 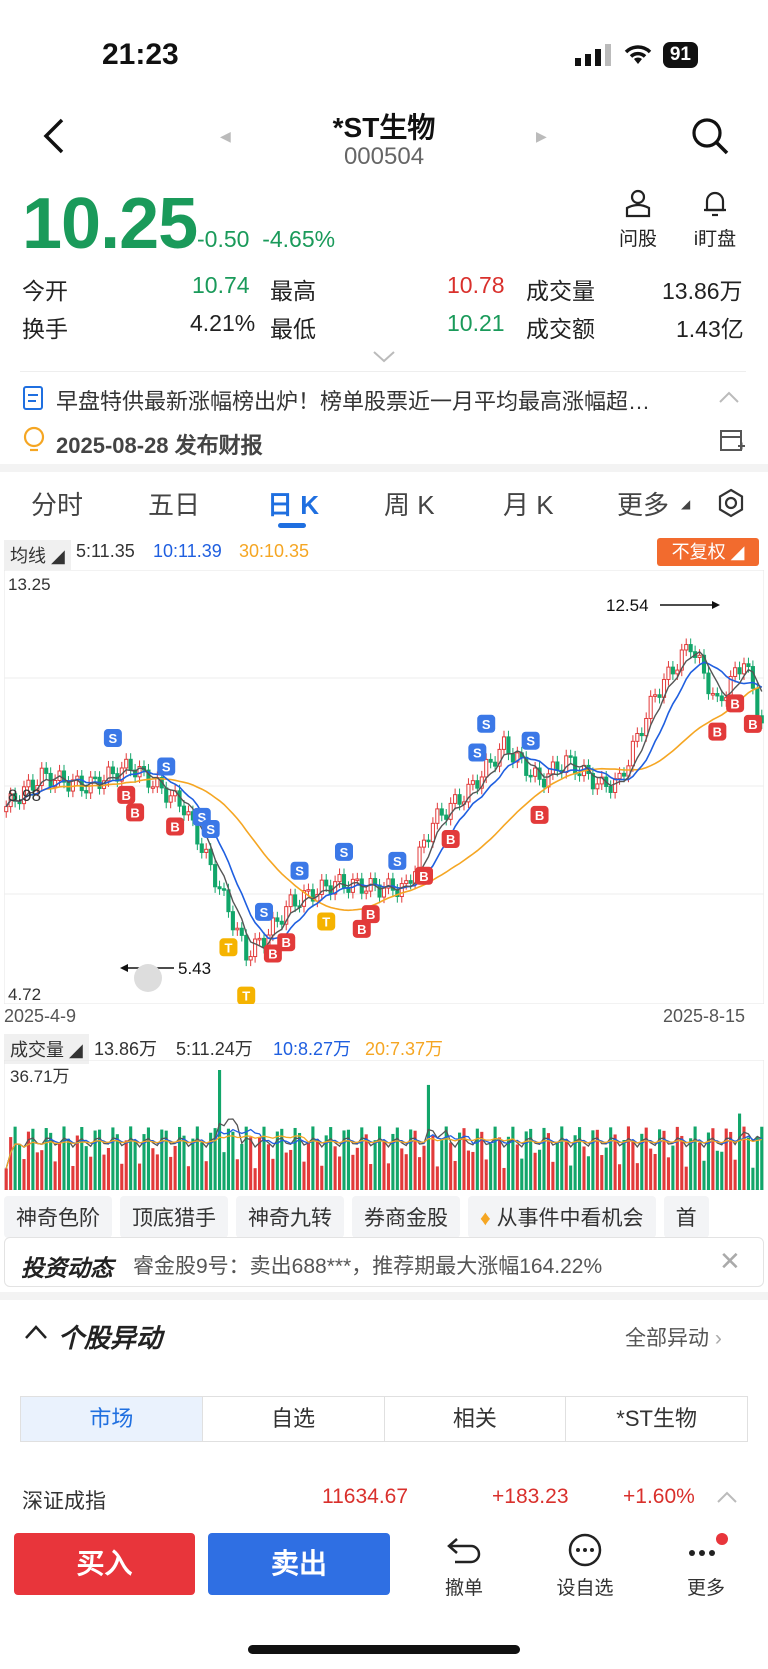 I want to click on back-icon, so click(x=54, y=136).